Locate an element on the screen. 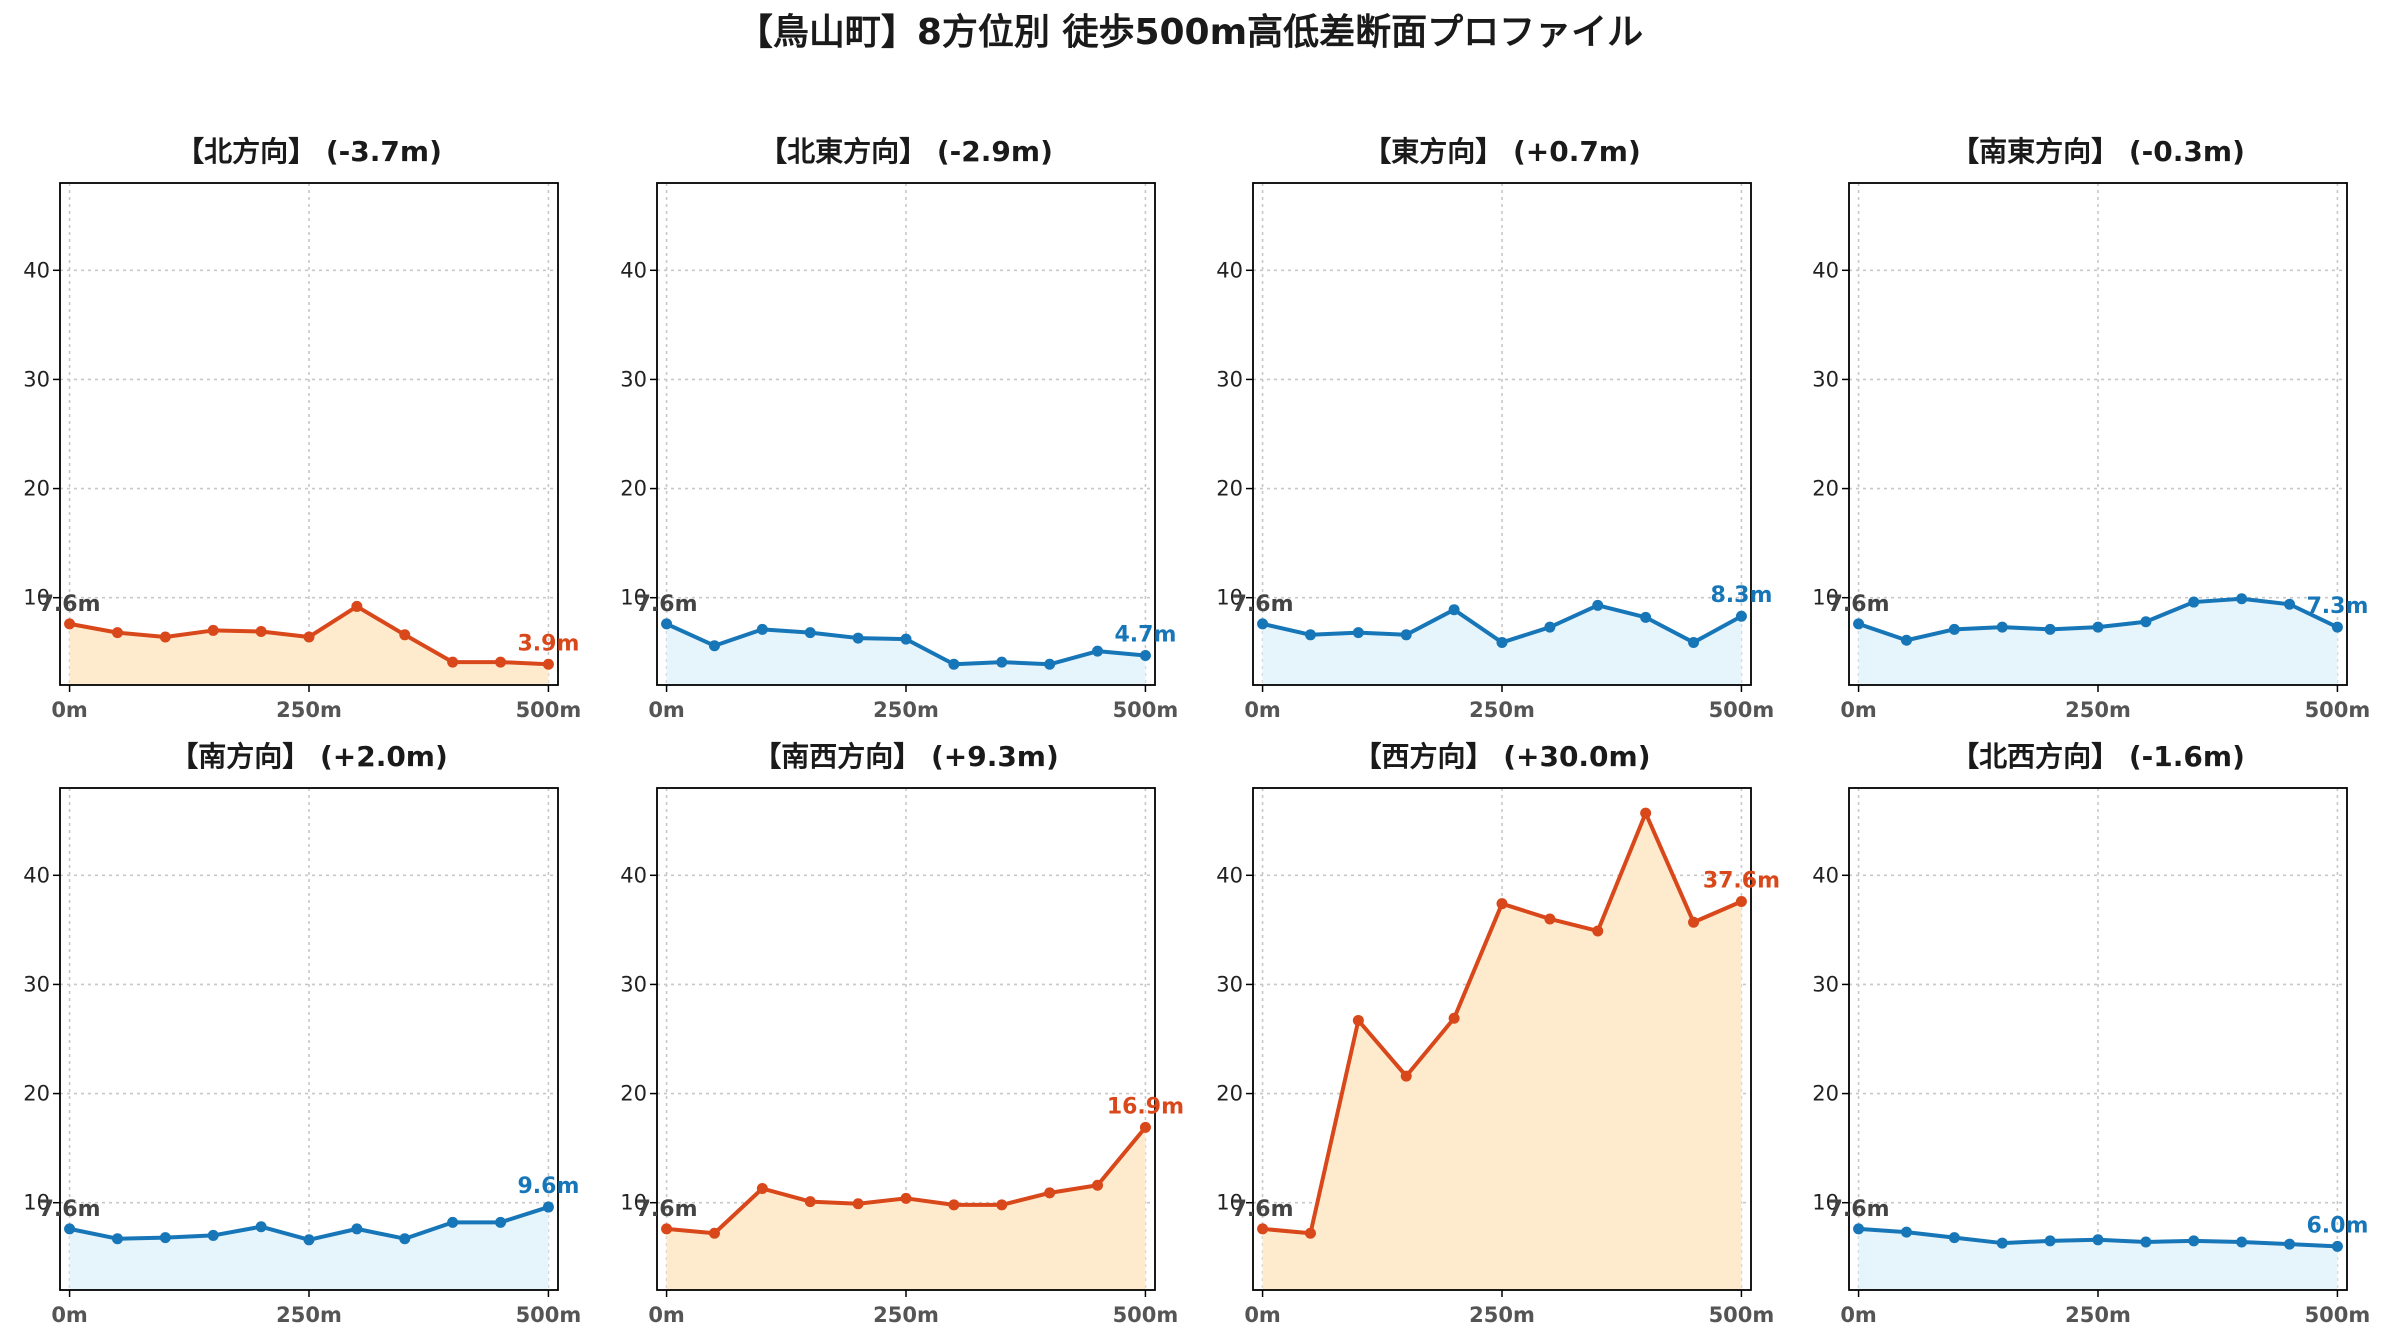  panel-2: 【北東方向】 (-2.9m) 10 20 30 40 0m 250m 500m 7.6m 4.7m is located at coordinates (899, 428).